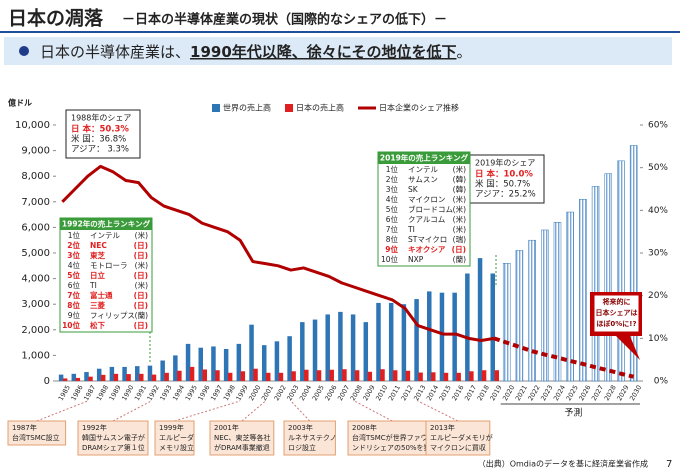  I want to click on event-text: 2008年, so click(364, 427).